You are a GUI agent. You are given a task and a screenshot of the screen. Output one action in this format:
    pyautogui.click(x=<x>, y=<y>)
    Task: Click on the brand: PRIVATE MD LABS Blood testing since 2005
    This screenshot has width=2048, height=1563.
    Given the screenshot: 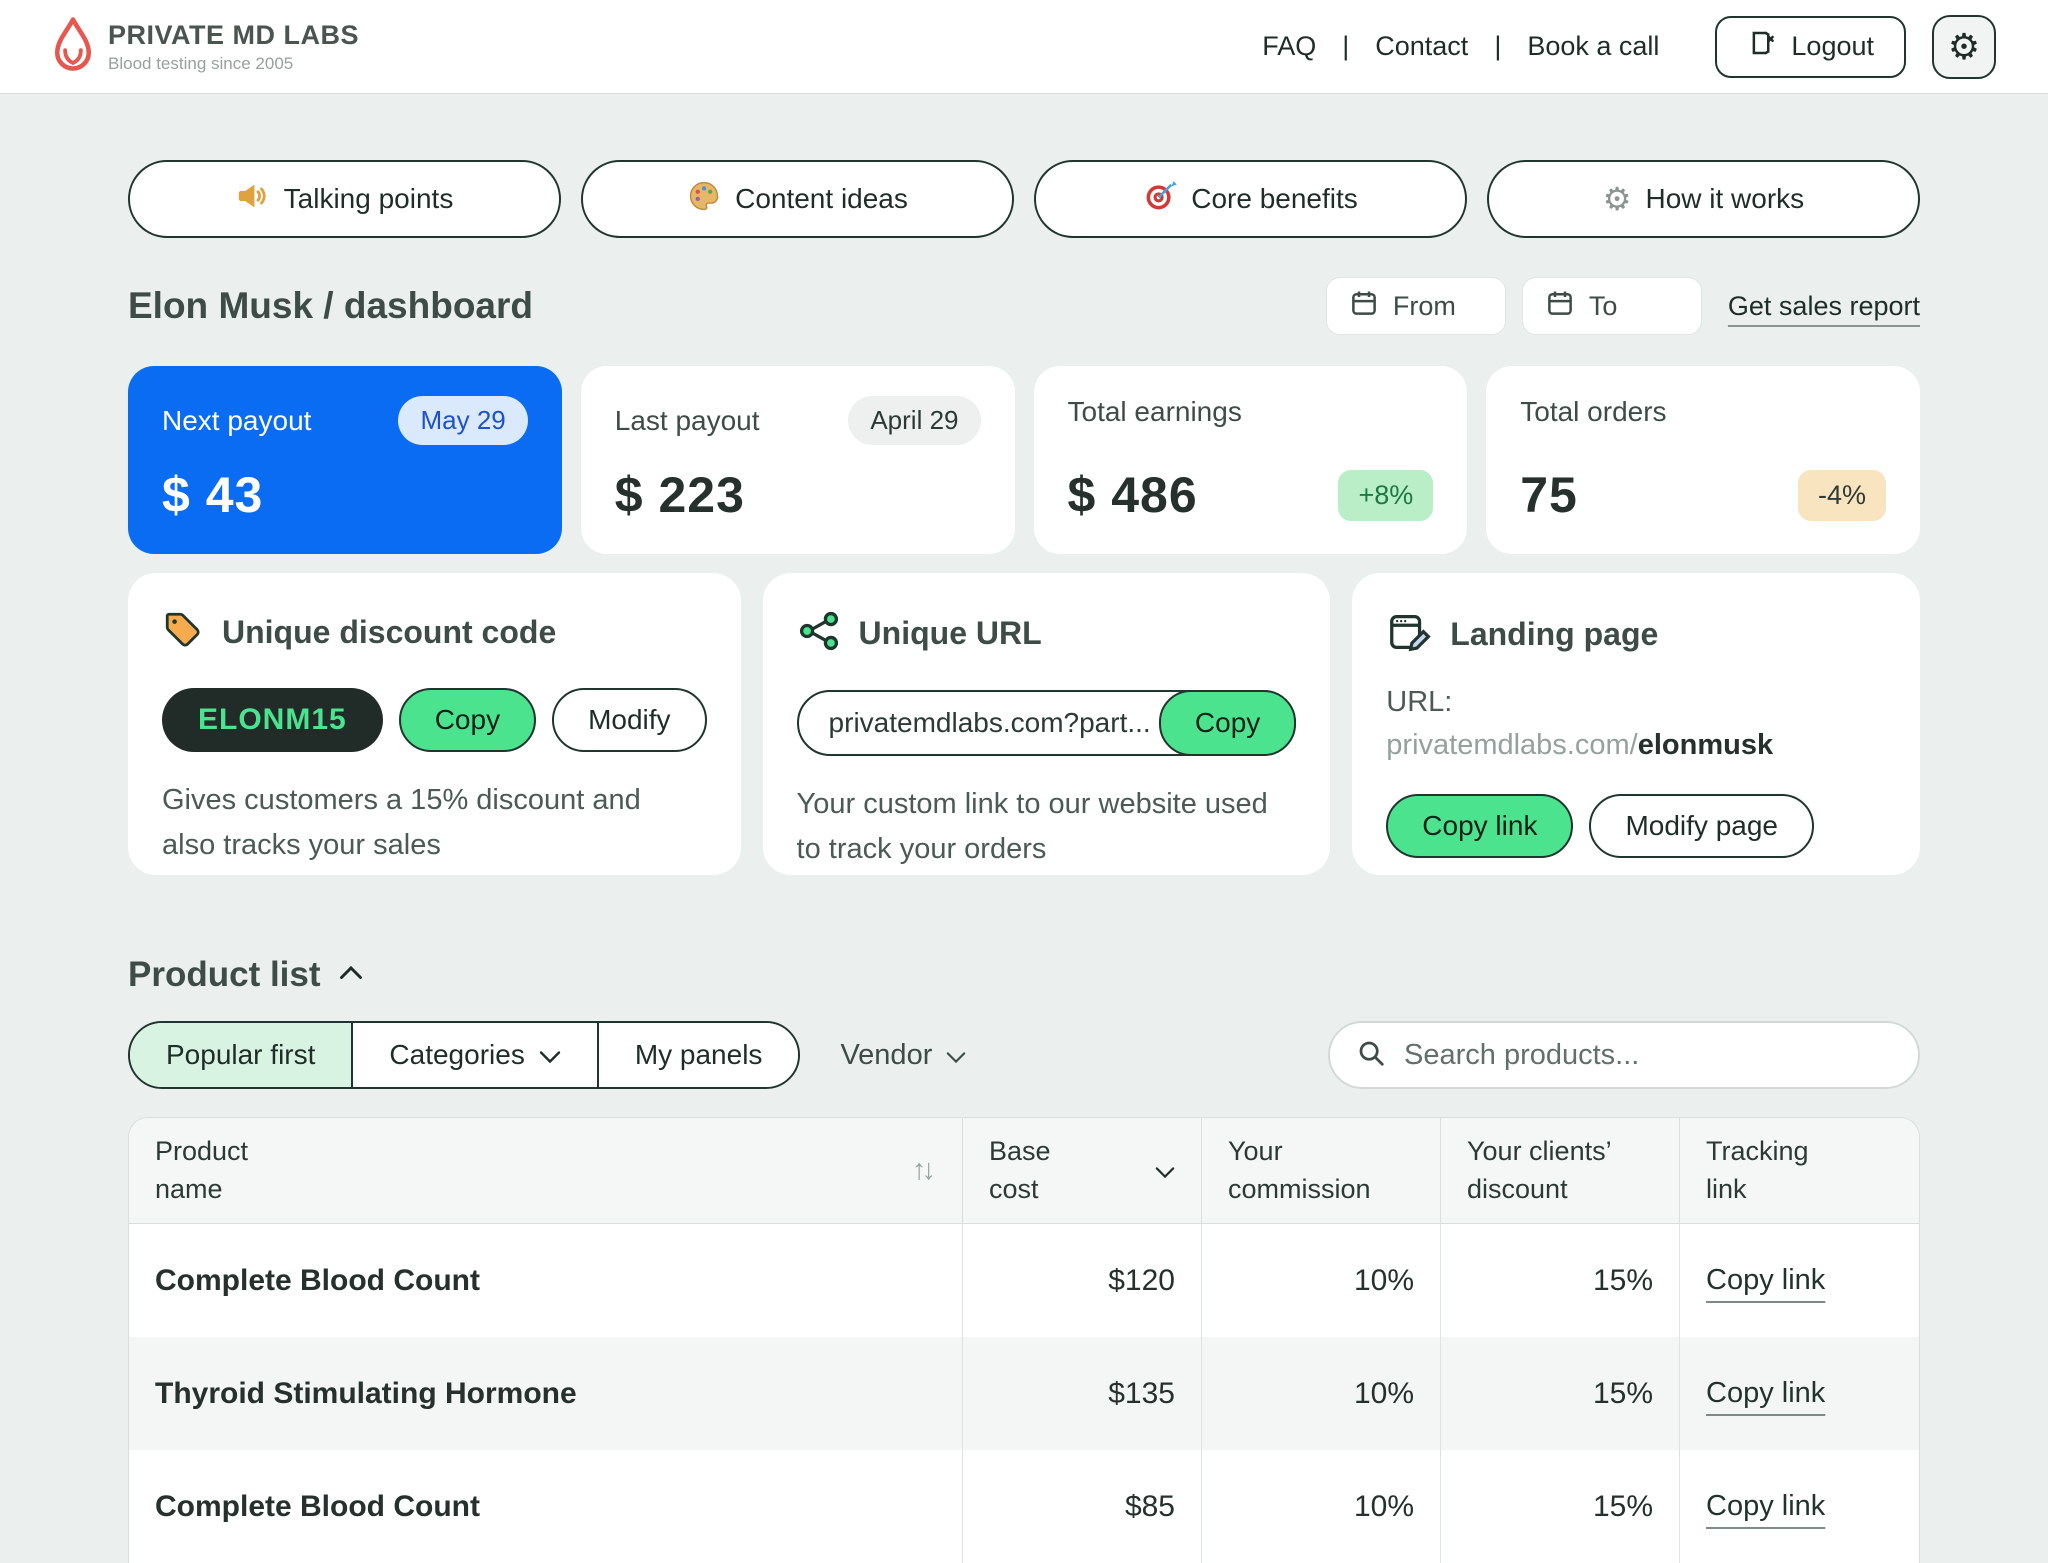 What is the action you would take?
    pyautogui.click(x=205, y=46)
    